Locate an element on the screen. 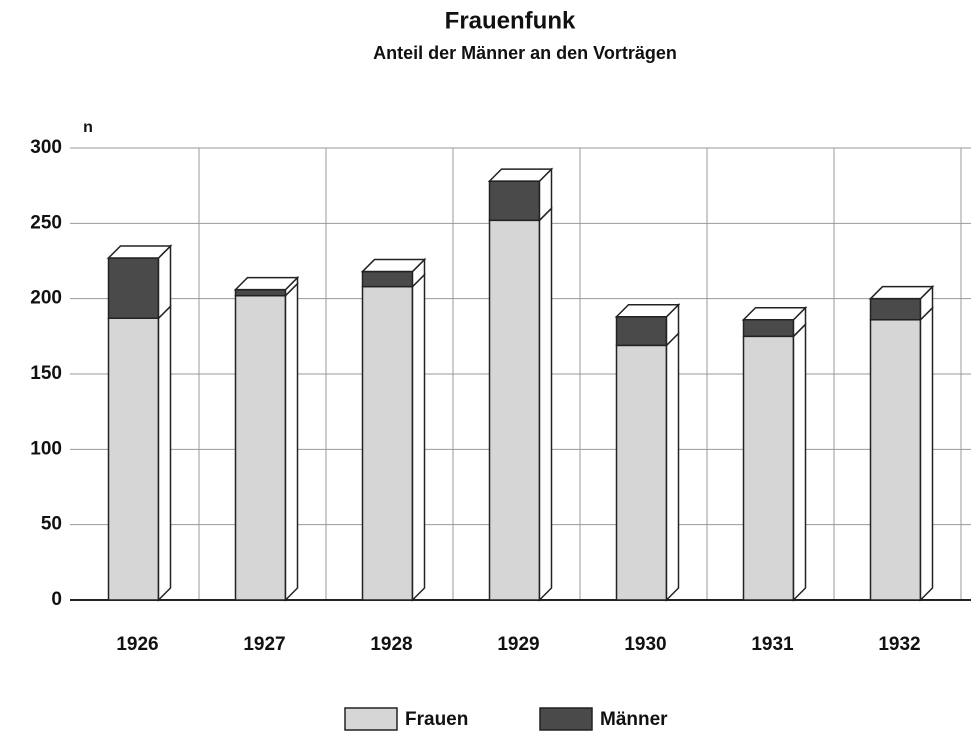  x-tick-label: 1927 is located at coordinates (264, 644).